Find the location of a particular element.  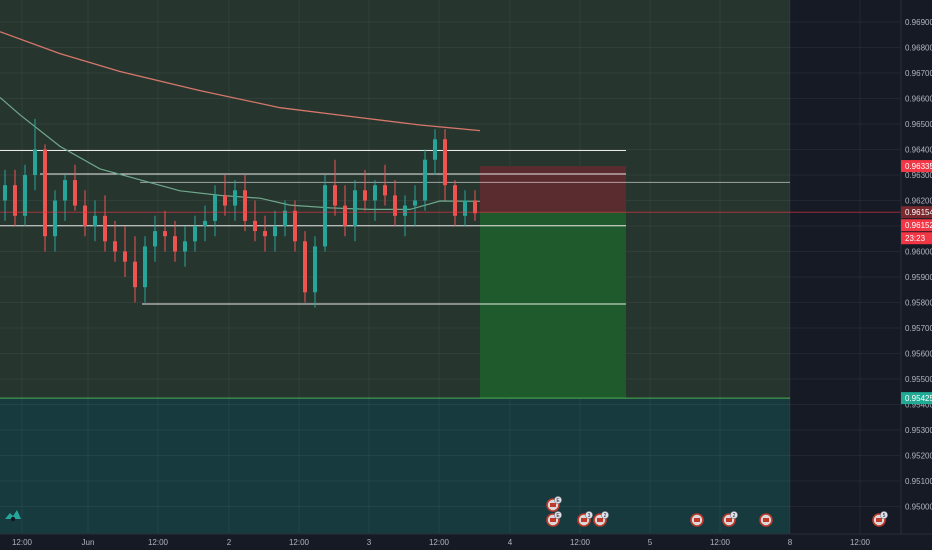

bar-countdown-tag-background is located at coordinates (916, 238).